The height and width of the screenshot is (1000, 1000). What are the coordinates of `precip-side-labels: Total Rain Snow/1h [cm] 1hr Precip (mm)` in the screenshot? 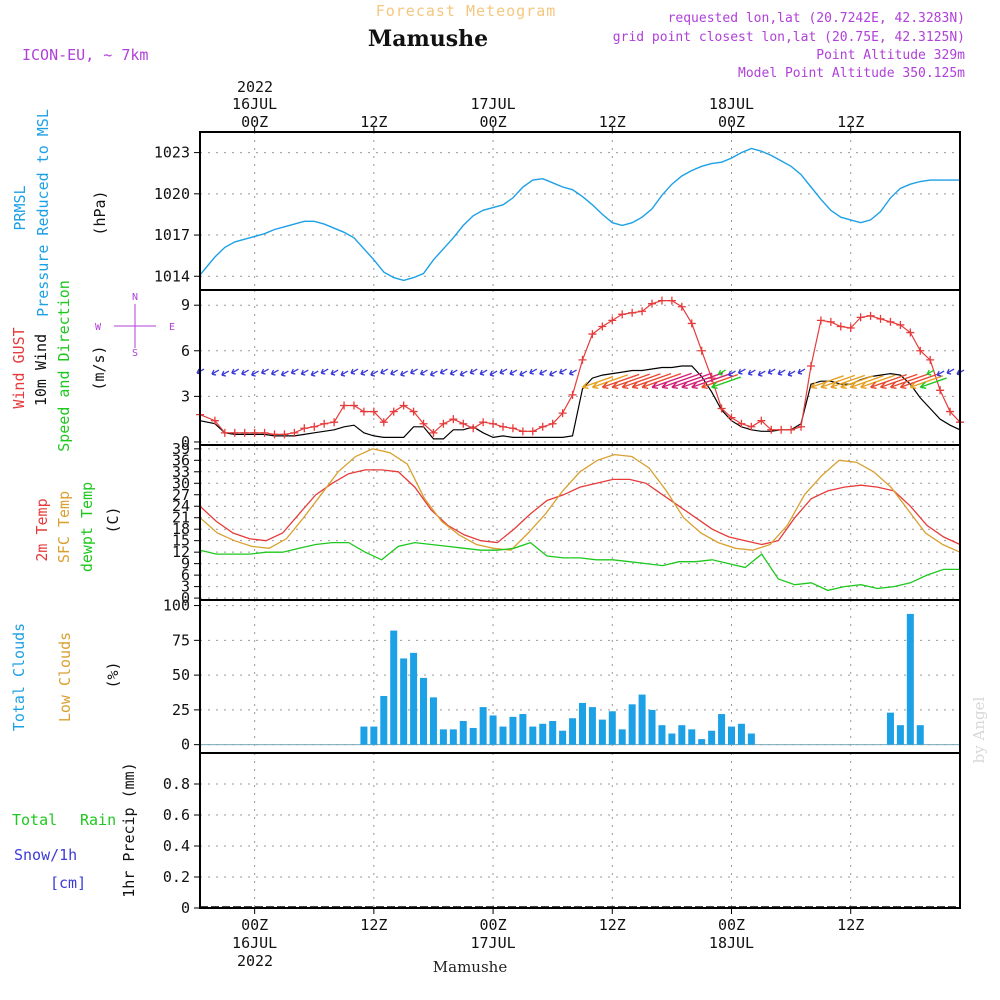 It's located at (75, 829).